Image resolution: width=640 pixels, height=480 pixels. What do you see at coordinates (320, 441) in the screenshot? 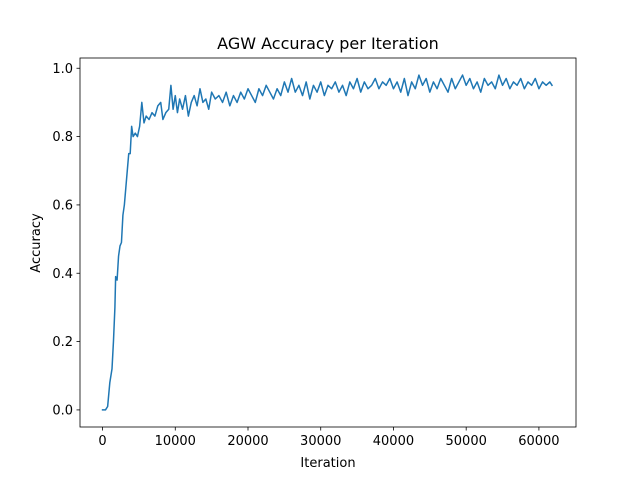
I see `x-tick-label: 30000` at bounding box center [320, 441].